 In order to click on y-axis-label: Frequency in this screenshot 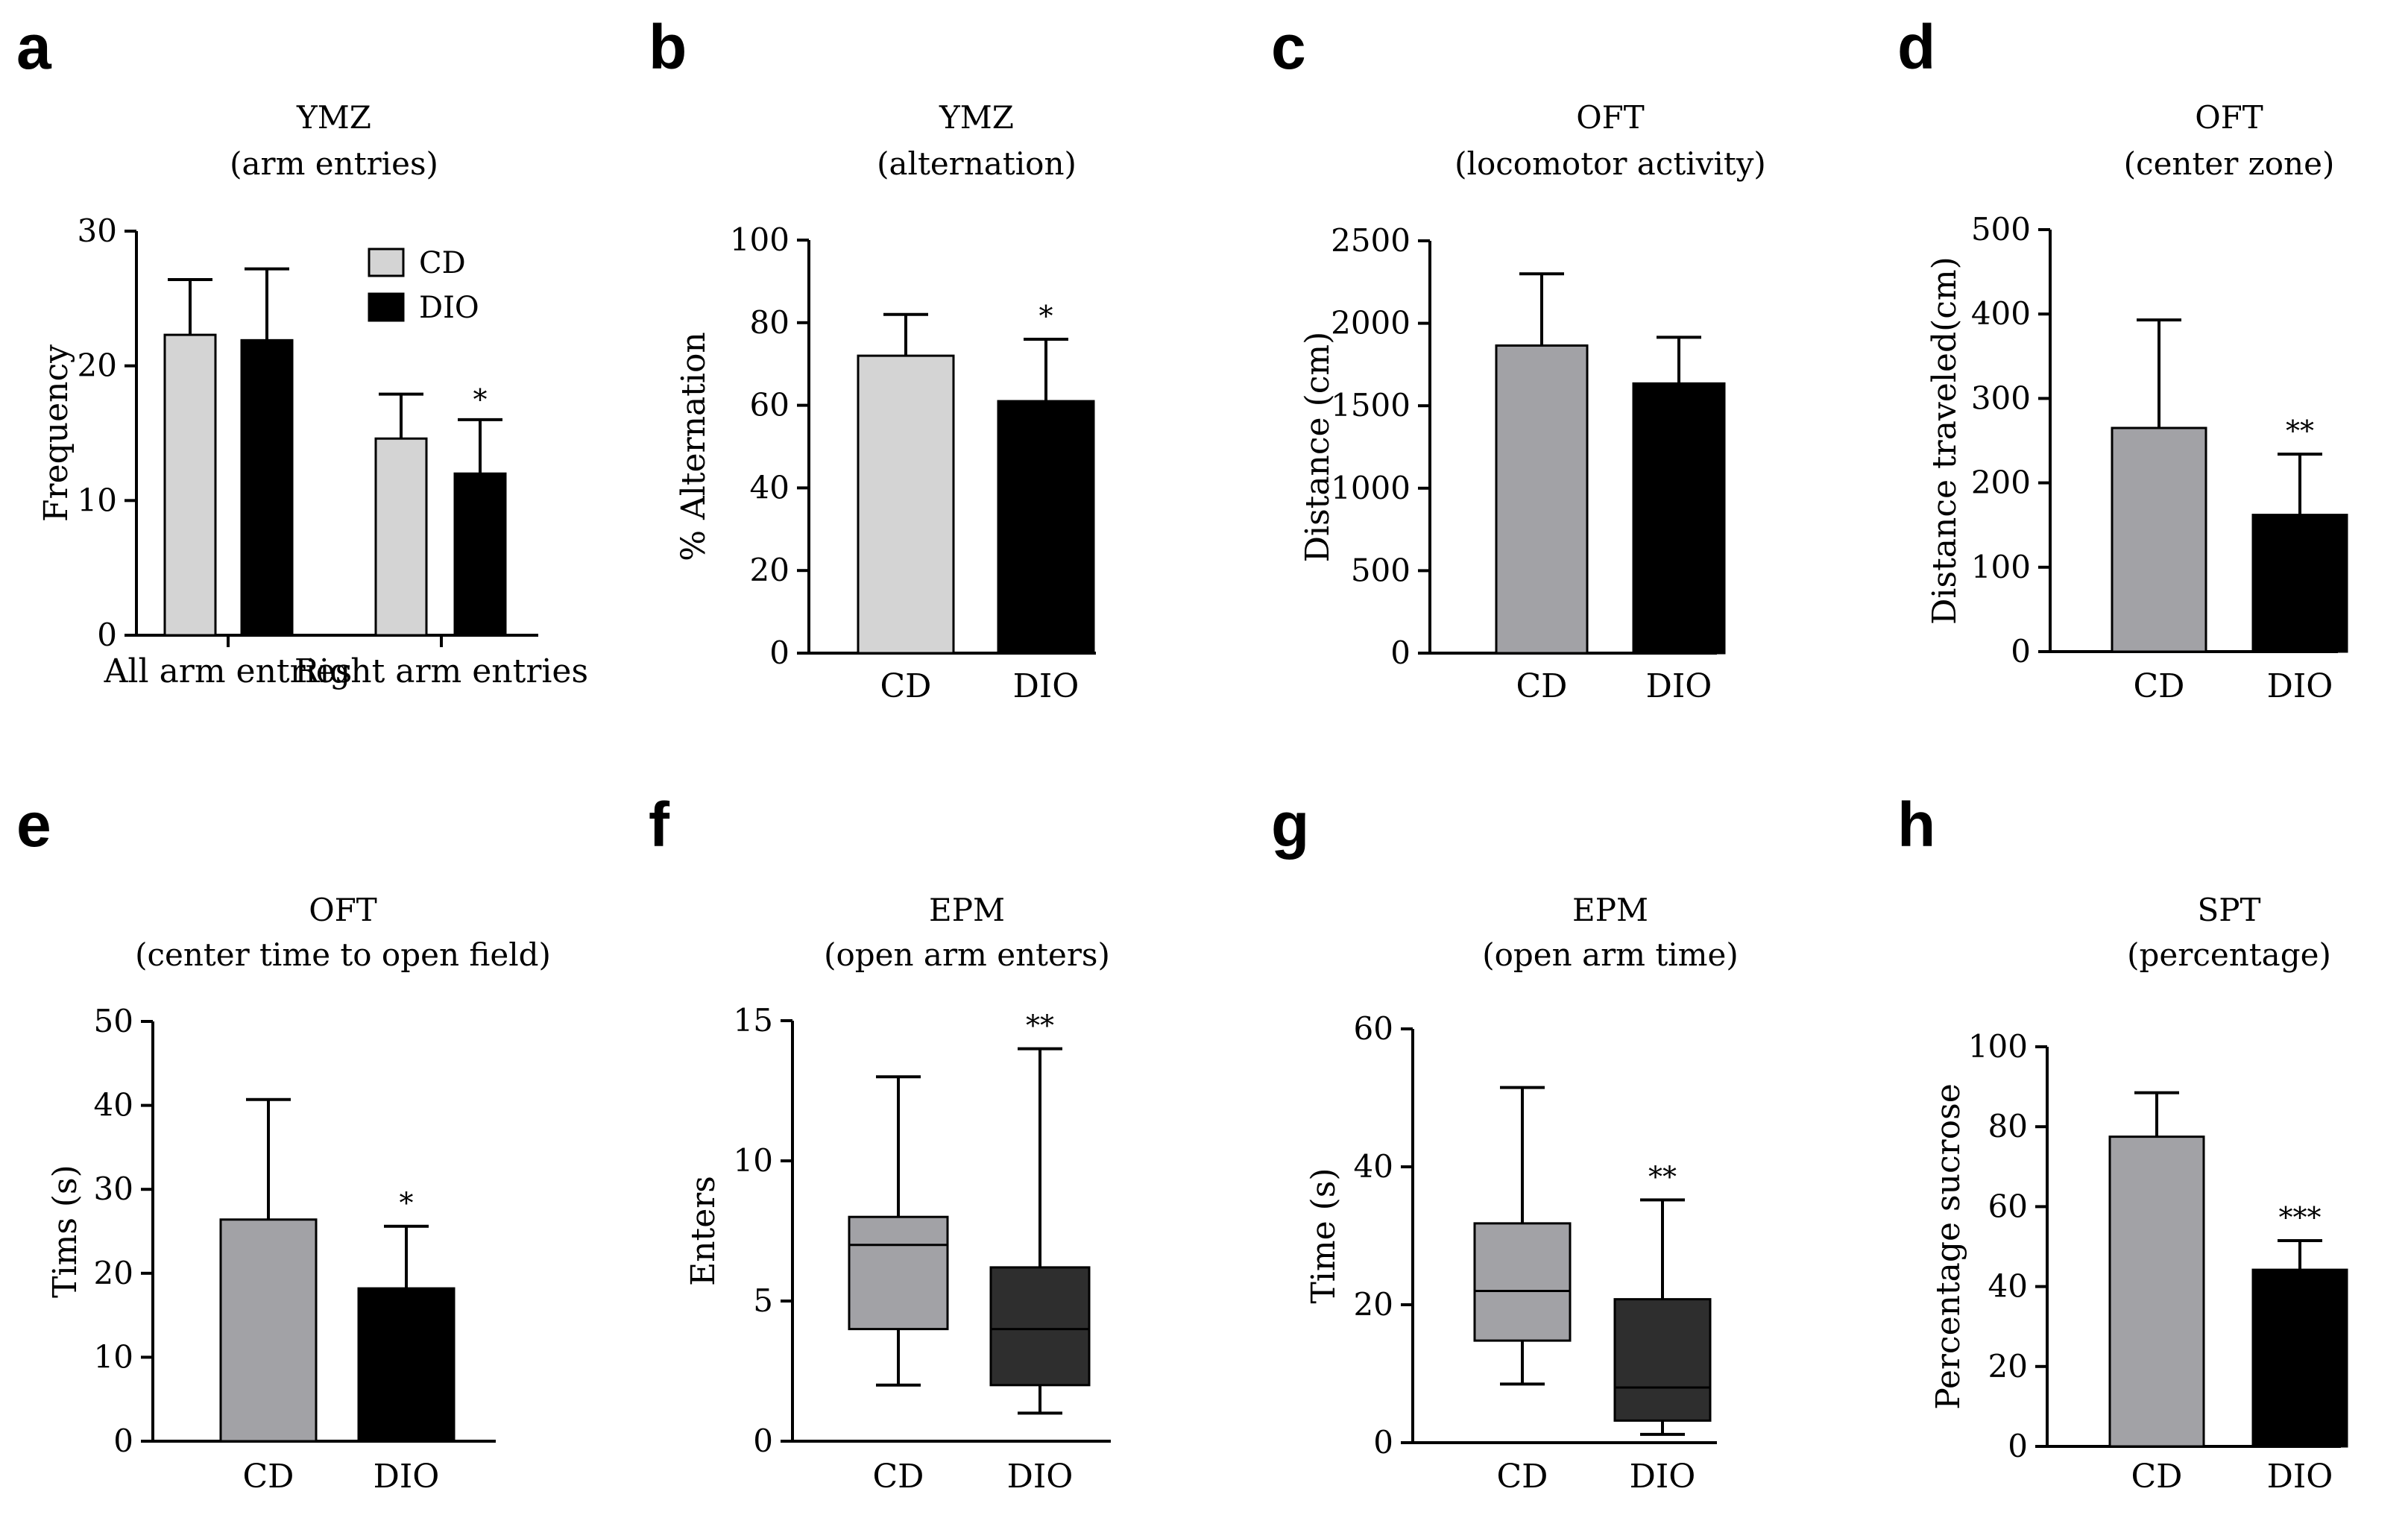, I will do `click(56, 433)`.